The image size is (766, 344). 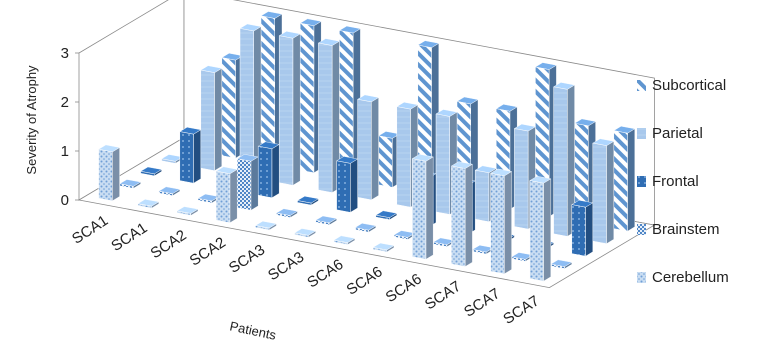 What do you see at coordinates (31, 120) in the screenshot?
I see `y-axis-title: Severity of Atrophy` at bounding box center [31, 120].